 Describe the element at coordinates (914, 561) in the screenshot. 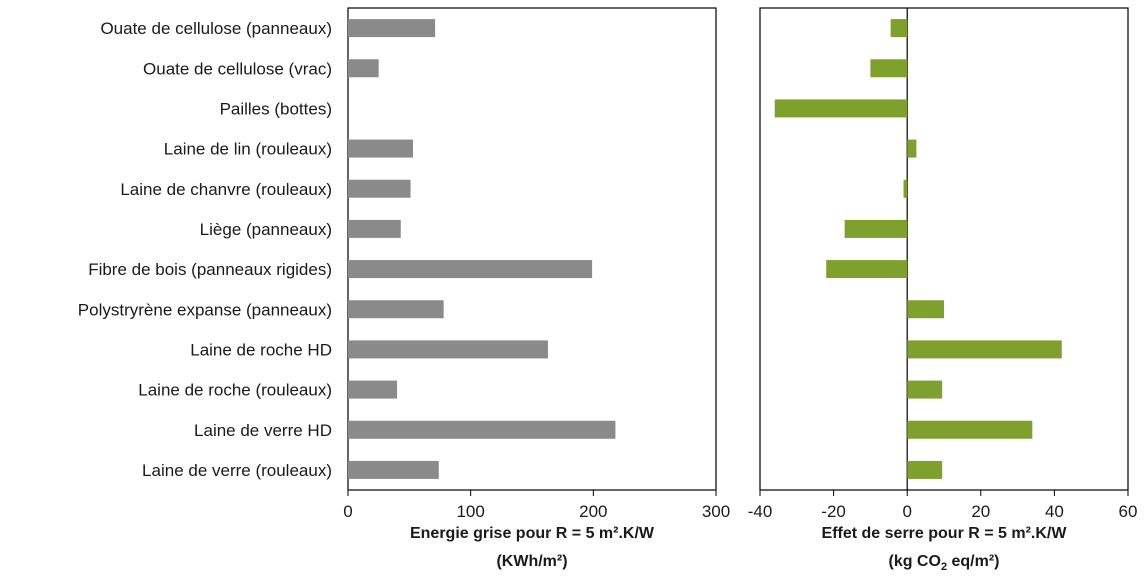

I see `right-x-axis-title-line2-prefix: (kg CO` at that location.